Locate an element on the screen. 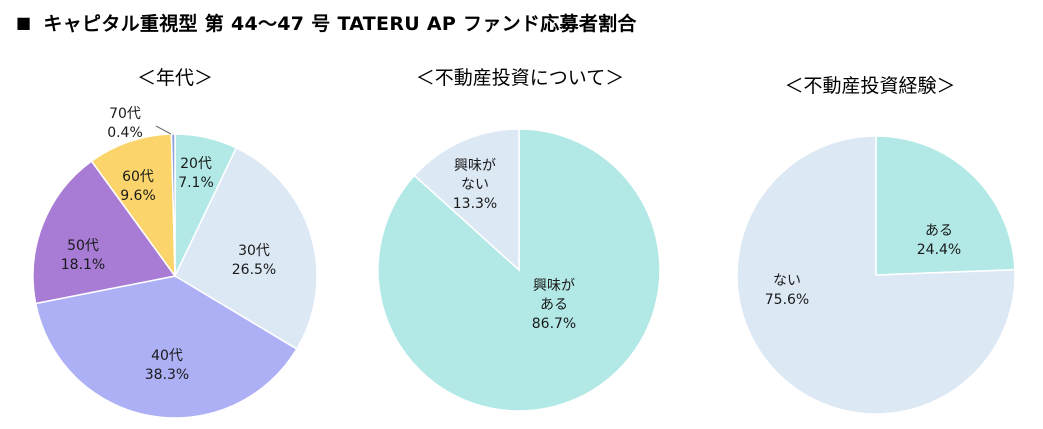 This screenshot has width=1043, height=429. chart-title-experience: ＜不動産投資経験＞ is located at coordinates (869, 86).